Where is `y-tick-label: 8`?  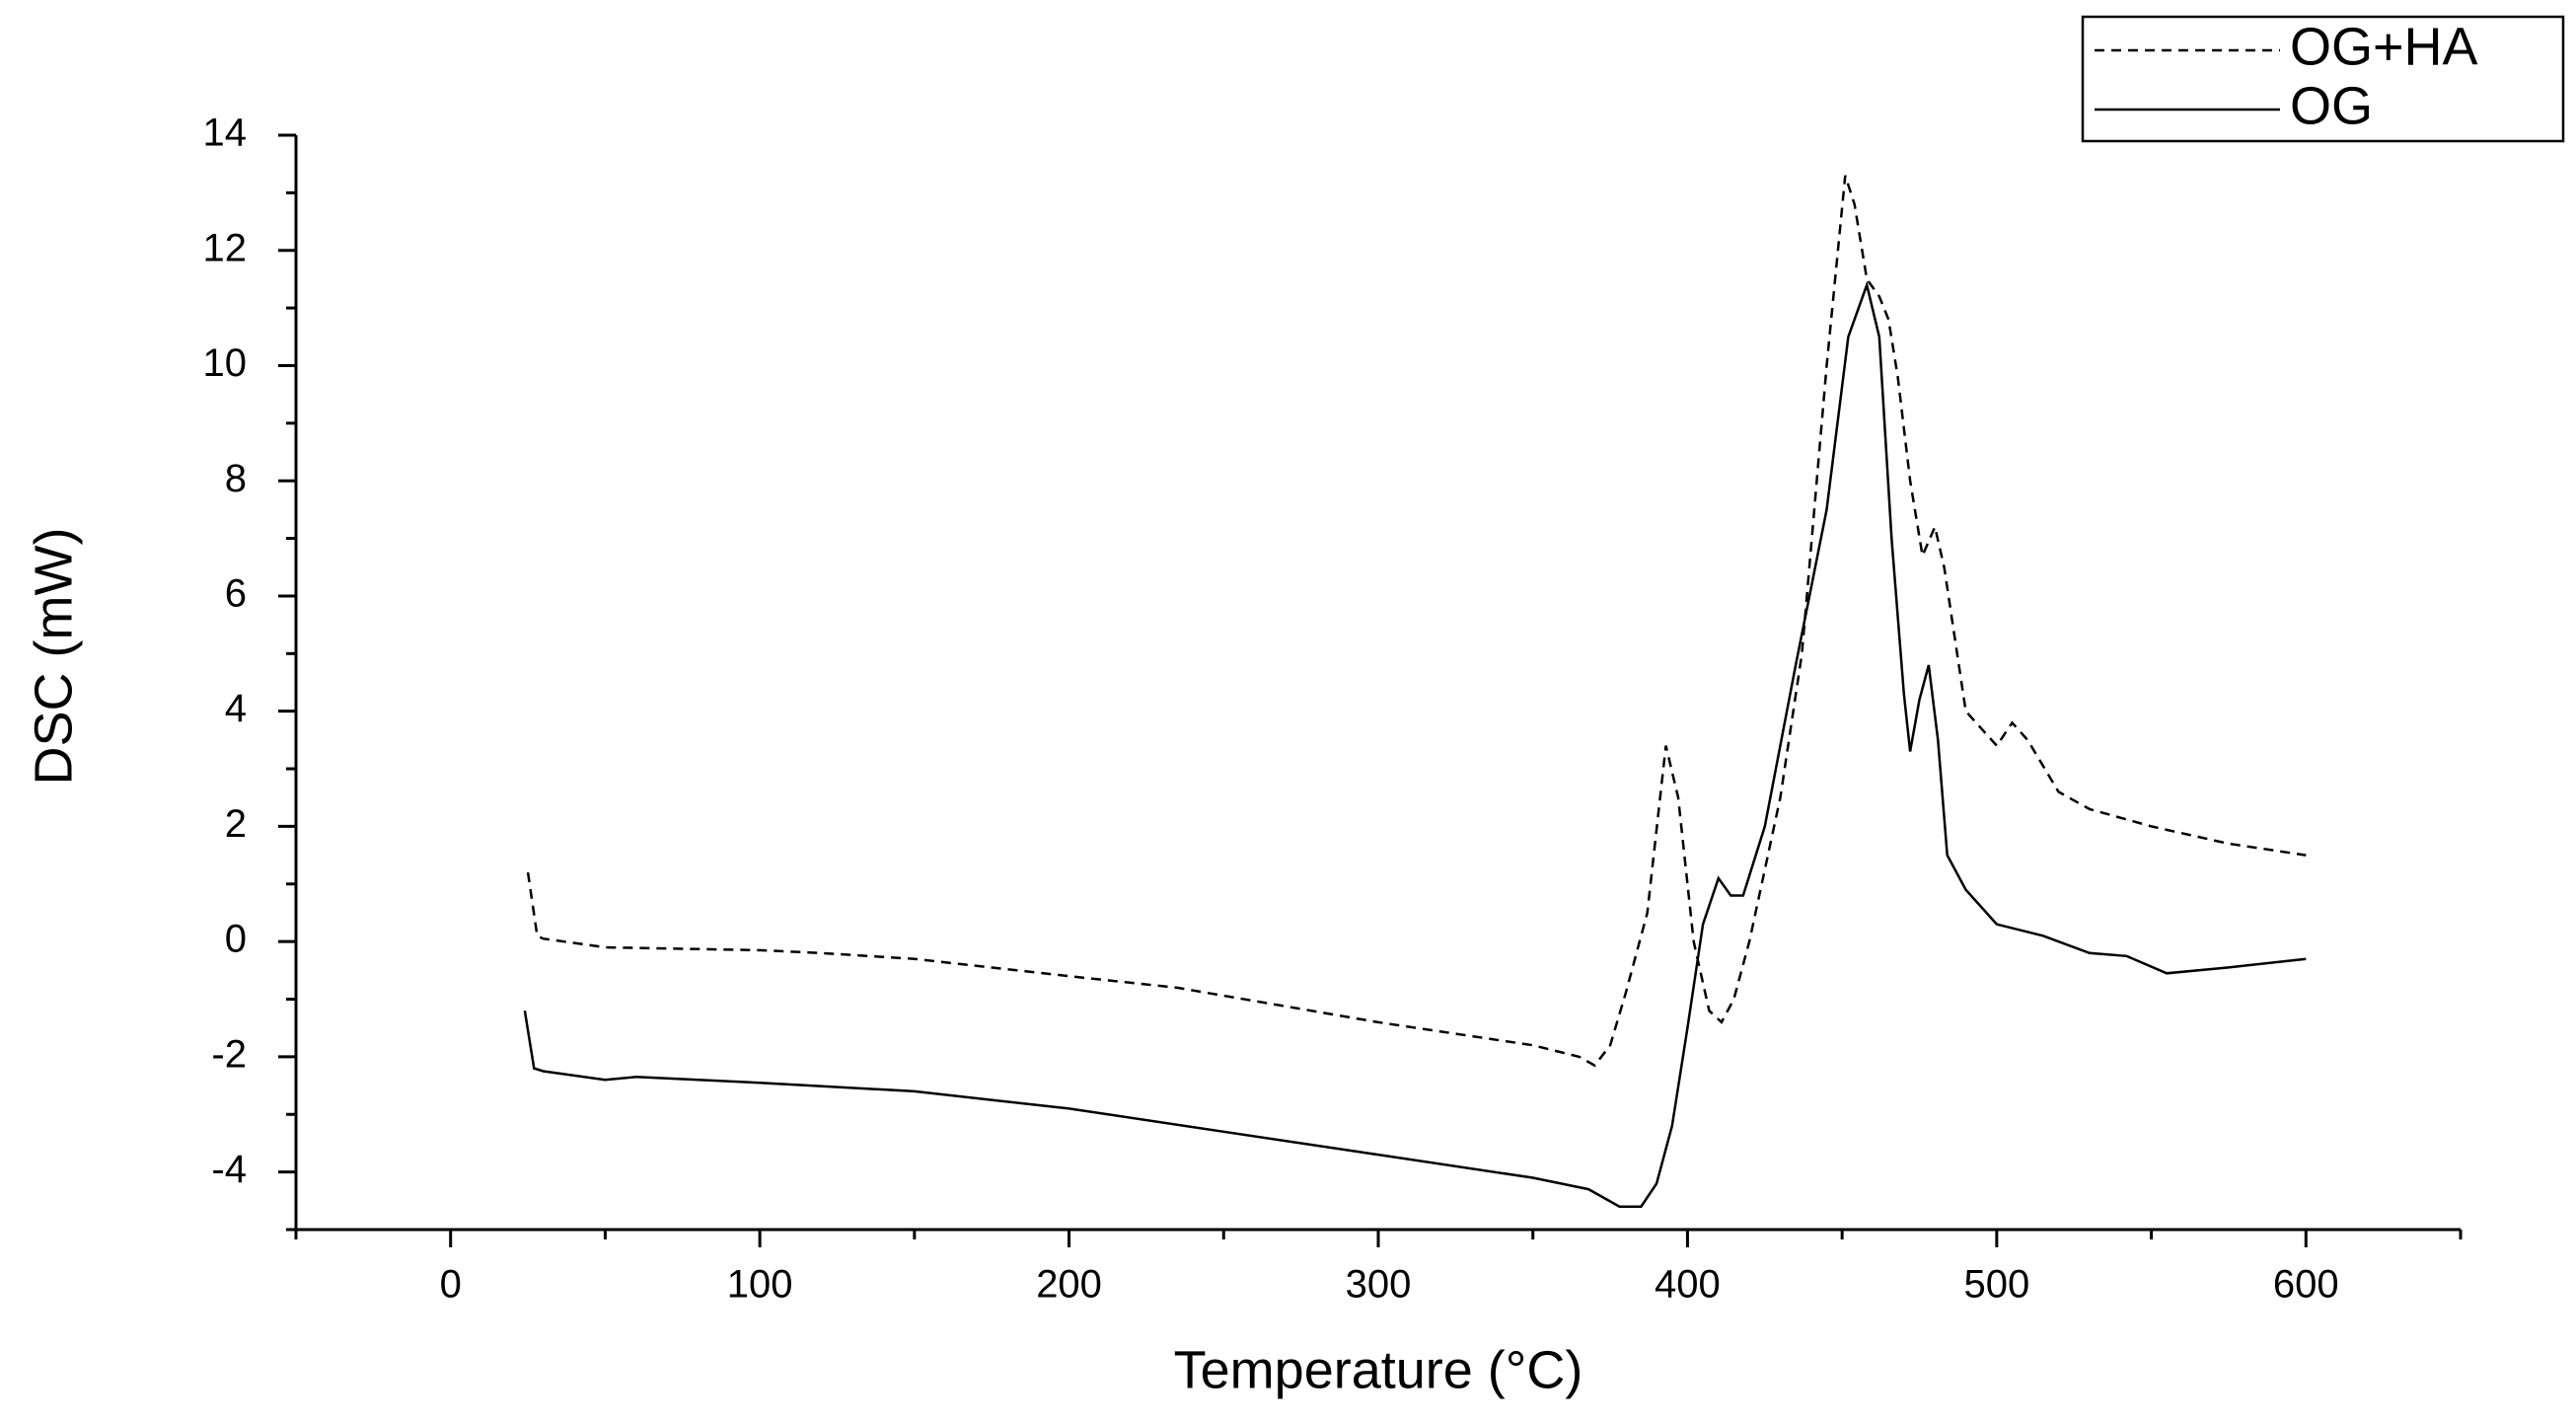 y-tick-label: 8 is located at coordinates (236, 478).